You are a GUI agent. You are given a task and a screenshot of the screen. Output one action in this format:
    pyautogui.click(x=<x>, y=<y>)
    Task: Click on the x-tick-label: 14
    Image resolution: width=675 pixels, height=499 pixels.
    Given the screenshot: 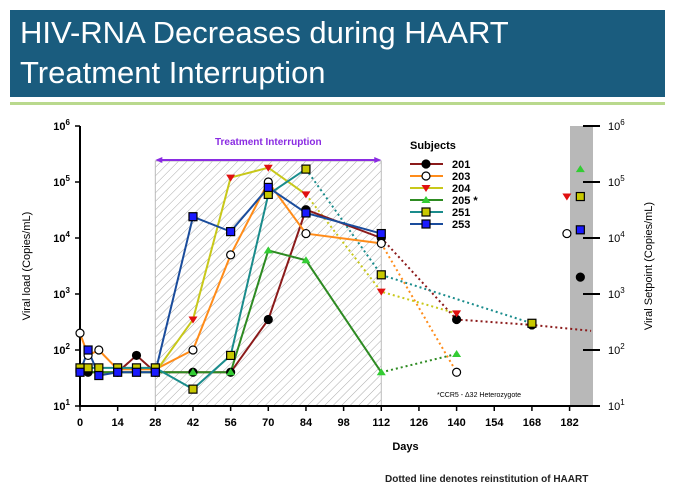 What is the action you would take?
    pyautogui.click(x=118, y=423)
    